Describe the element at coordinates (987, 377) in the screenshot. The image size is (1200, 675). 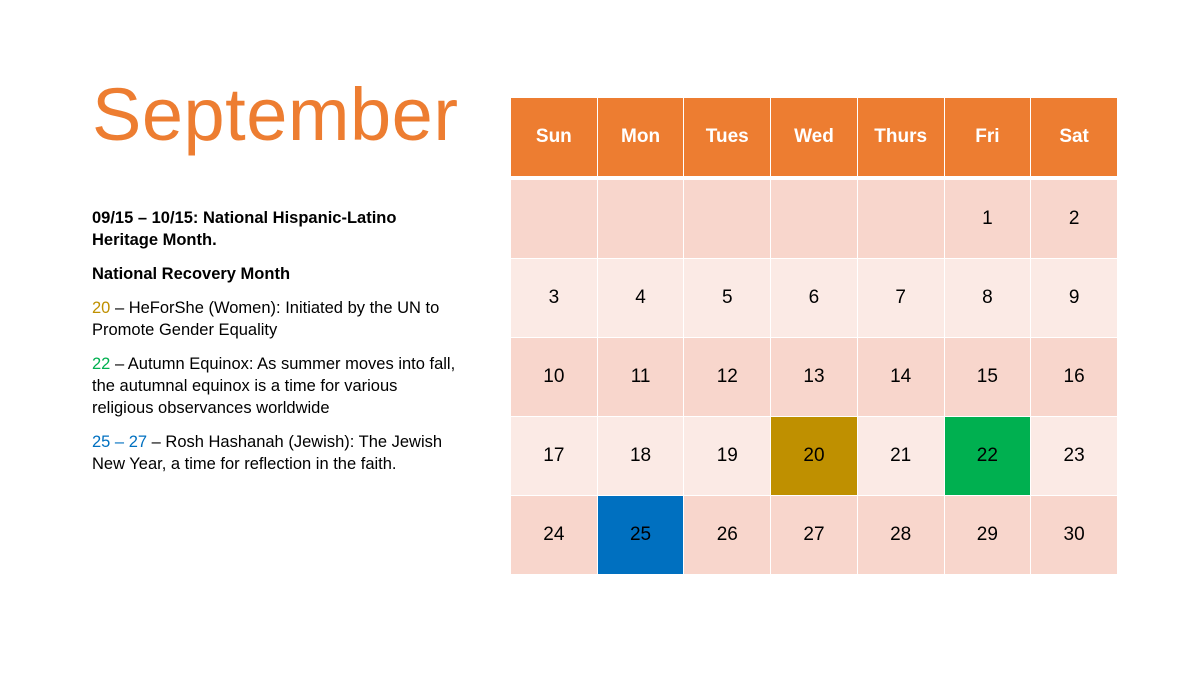
I see `day-cell: 15` at that location.